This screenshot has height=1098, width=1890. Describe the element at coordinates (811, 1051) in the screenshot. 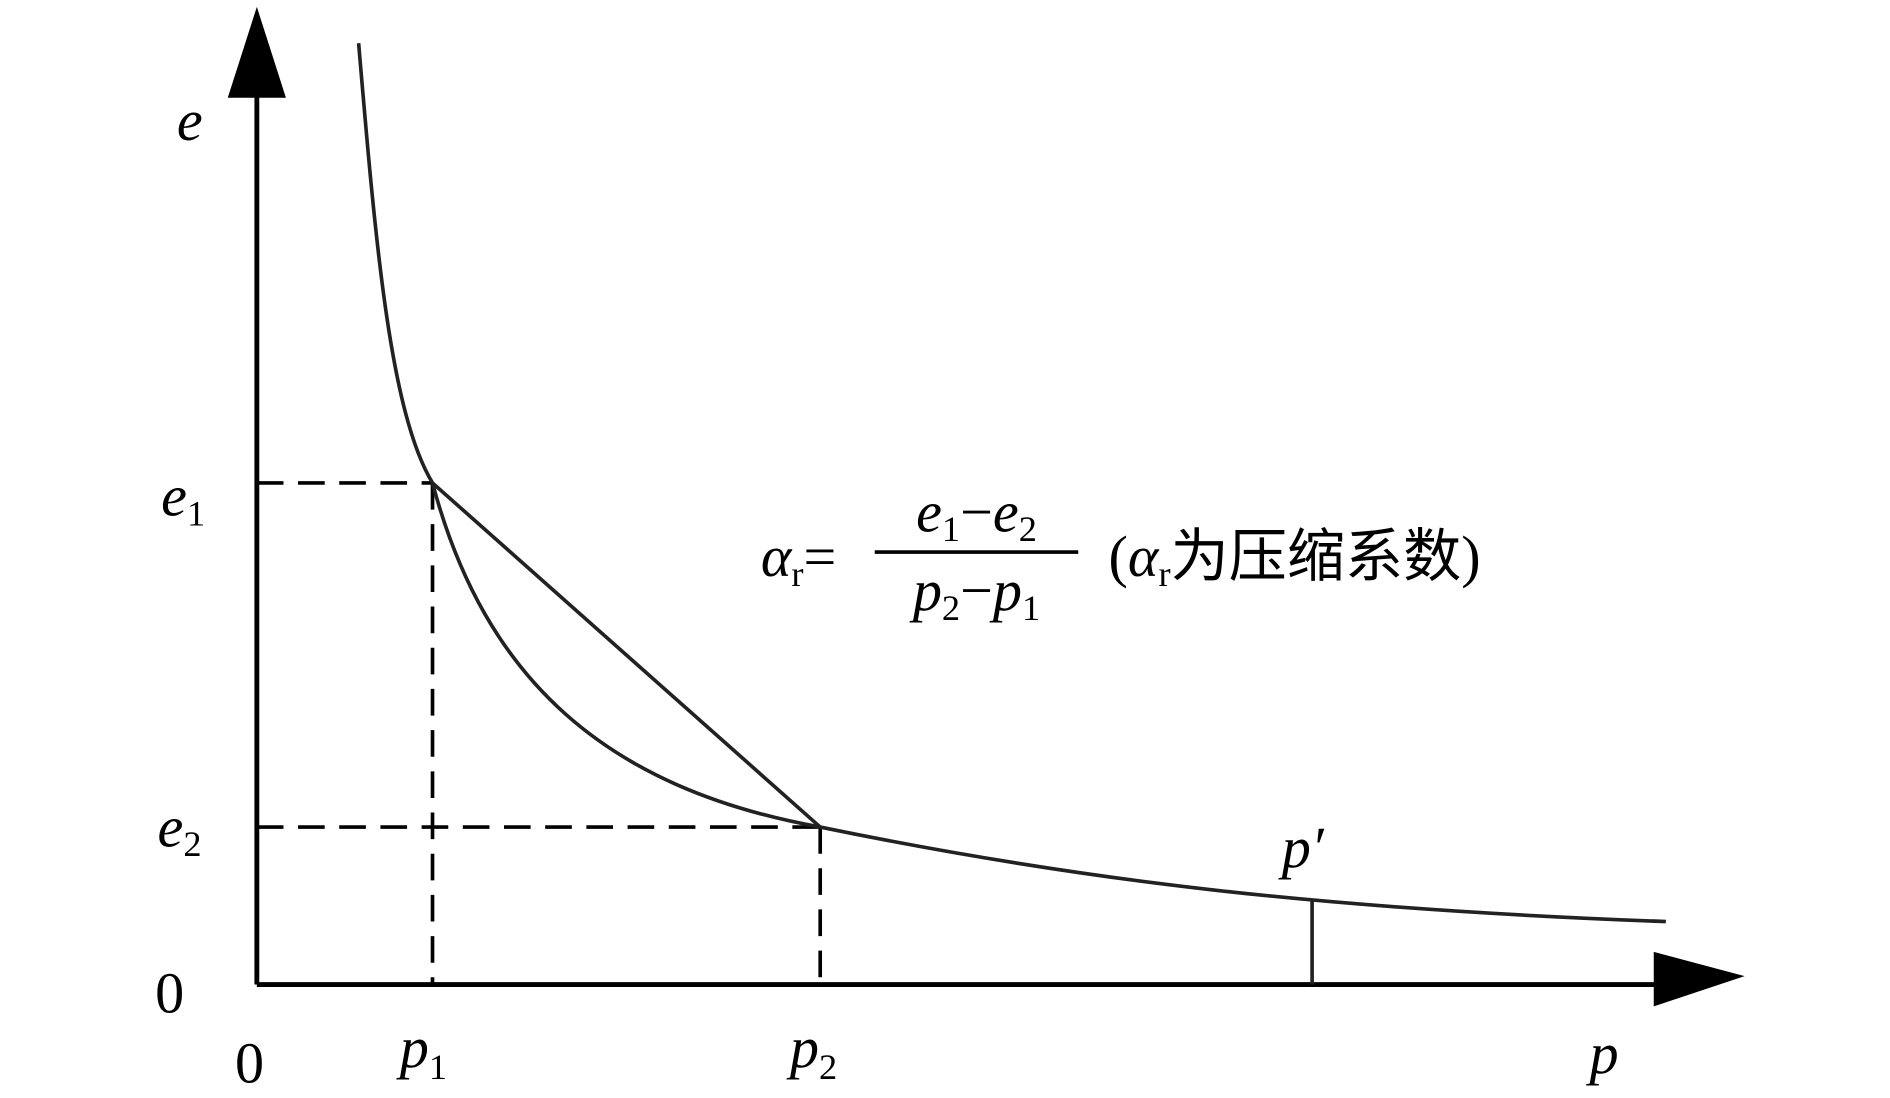

I see `p2-label: p2` at that location.